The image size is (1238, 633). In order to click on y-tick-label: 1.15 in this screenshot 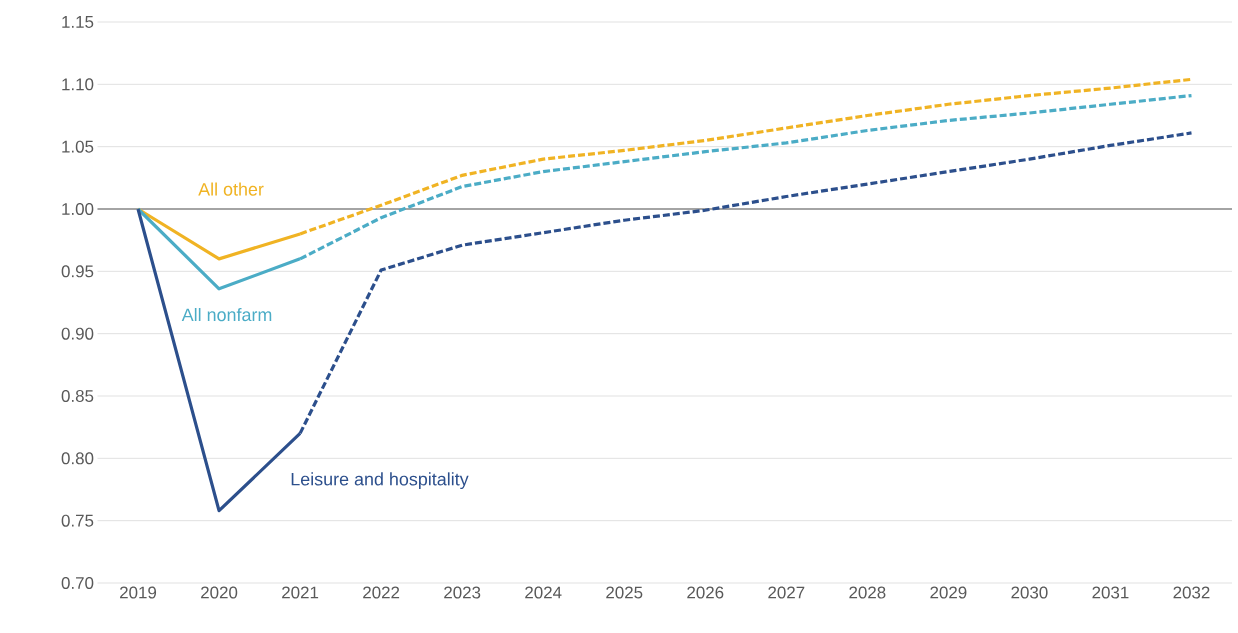, I will do `click(78, 22)`.